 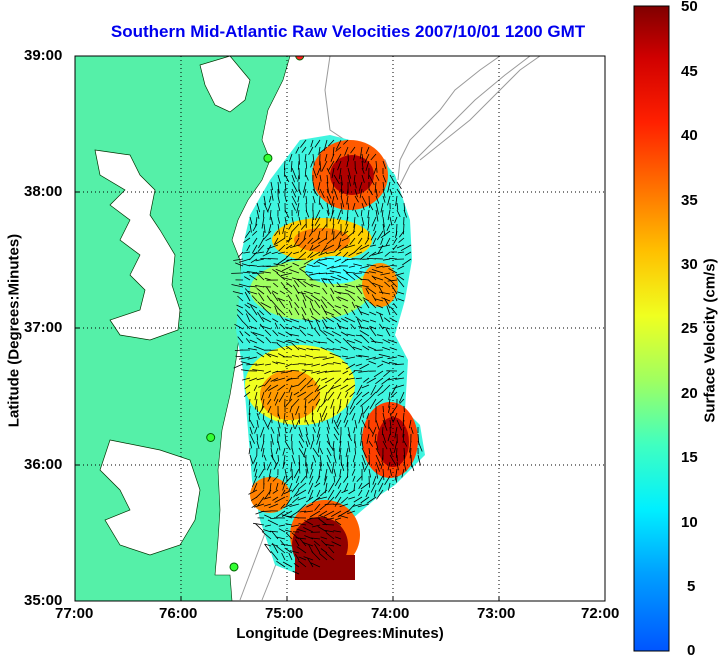 I want to click on y-tick-label: 38:00, so click(x=43, y=191).